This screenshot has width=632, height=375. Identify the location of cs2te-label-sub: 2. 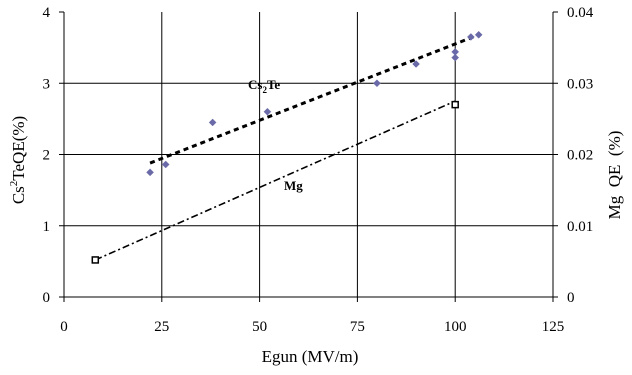
(264, 90).